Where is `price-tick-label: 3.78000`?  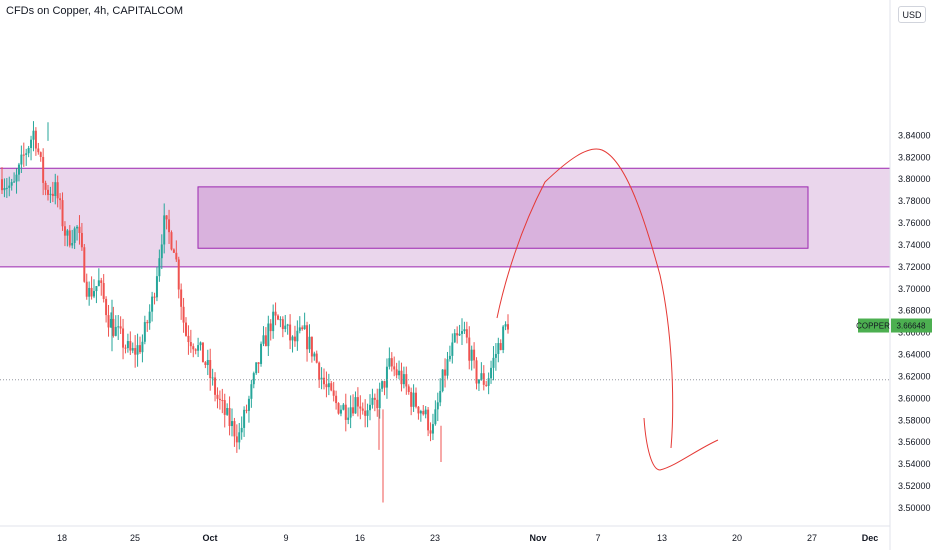
price-tick-label: 3.78000 is located at coordinates (914, 201).